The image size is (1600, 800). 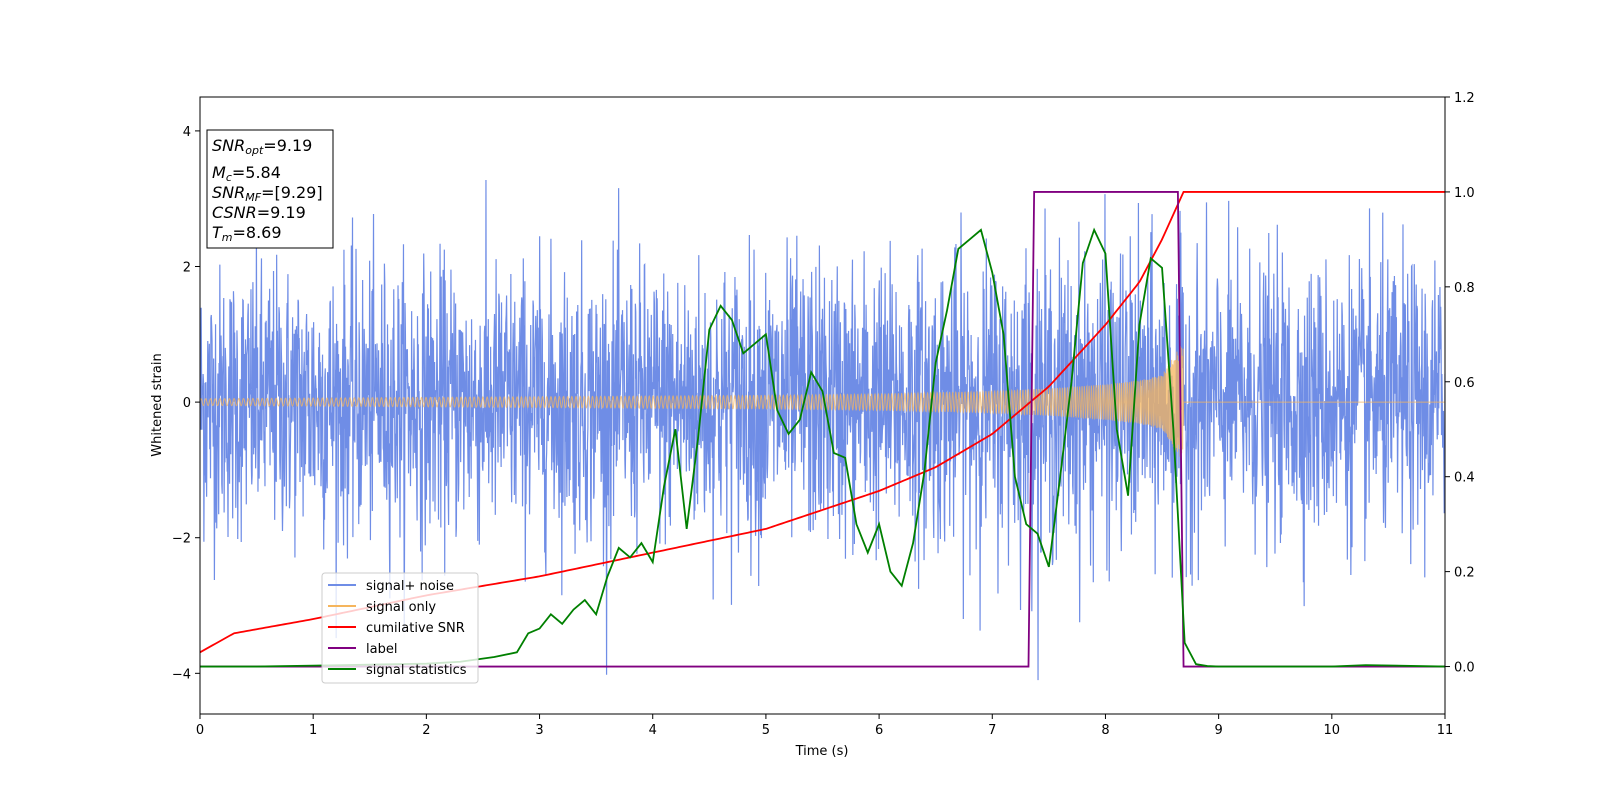 What do you see at coordinates (1105, 730) in the screenshot?
I see `x-tick-label: 8` at bounding box center [1105, 730].